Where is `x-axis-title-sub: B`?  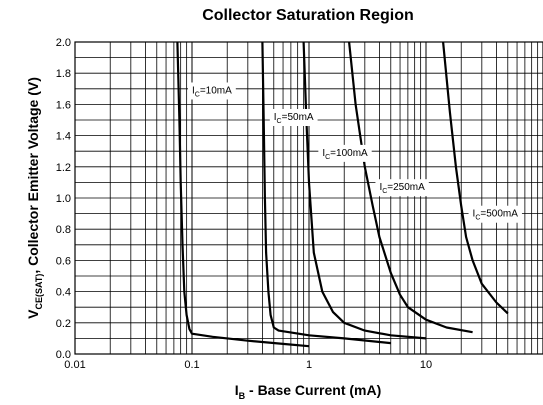
x-axis-title-sub: B is located at coordinates (242, 396).